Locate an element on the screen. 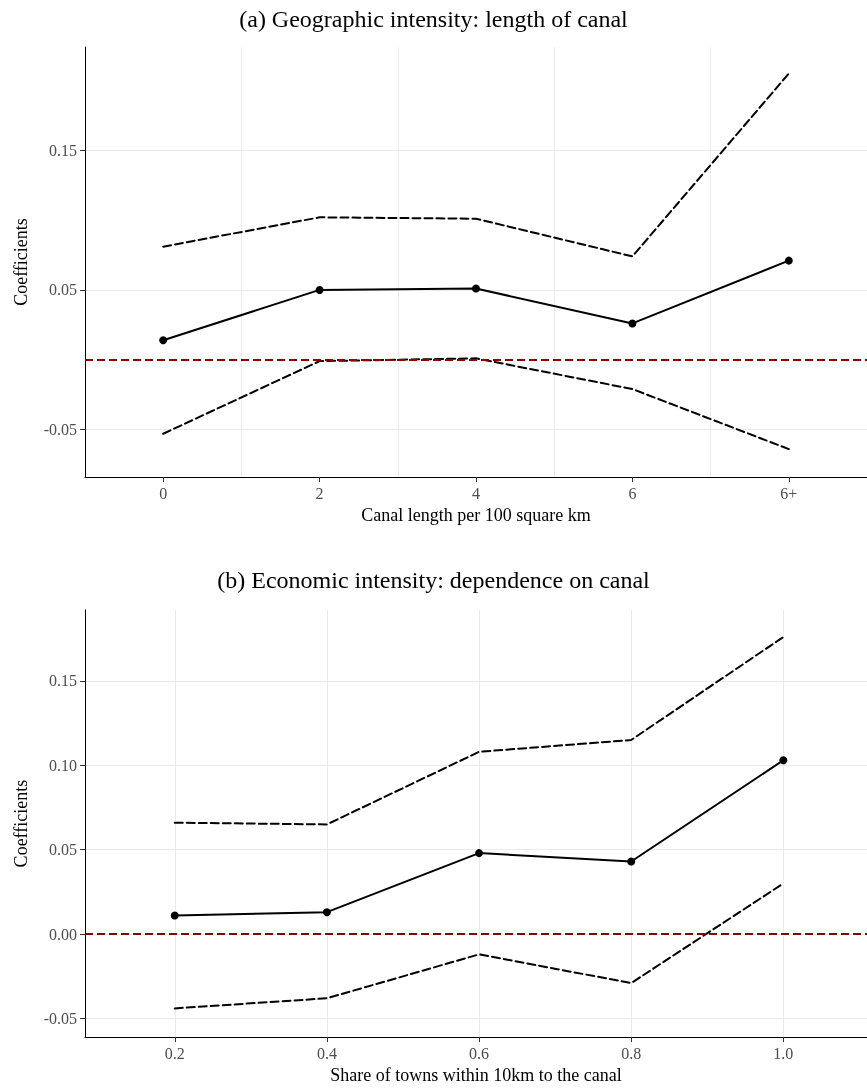 The width and height of the screenshot is (867, 1089). y-tick-label: 0.00 is located at coordinates (63, 934).